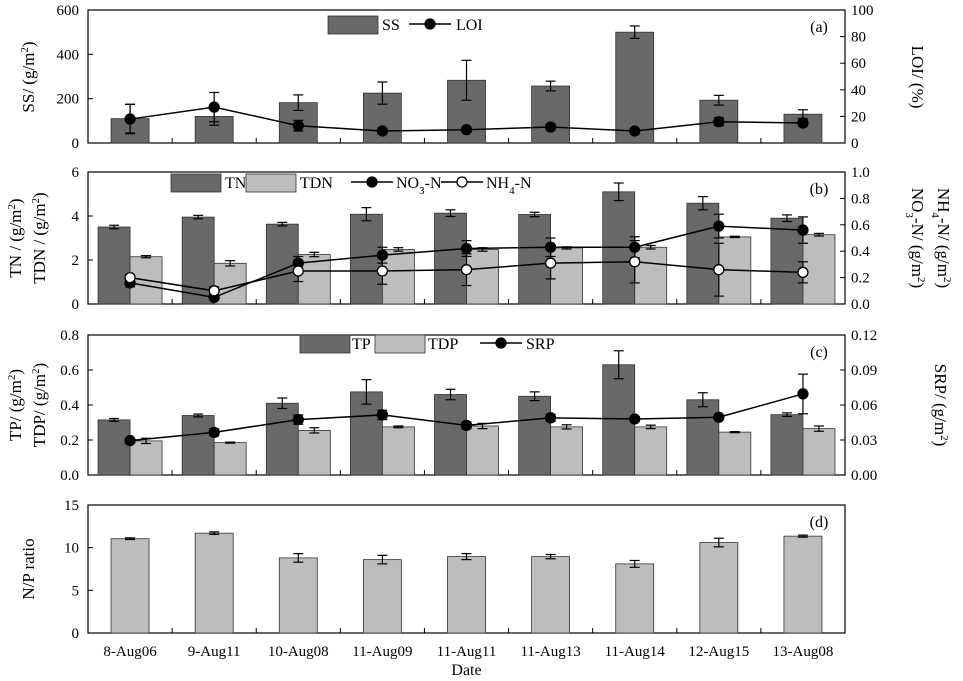  Describe the element at coordinates (860, 199) in the screenshot. I see `panel-b-ytick-right-label: 0.8` at that location.